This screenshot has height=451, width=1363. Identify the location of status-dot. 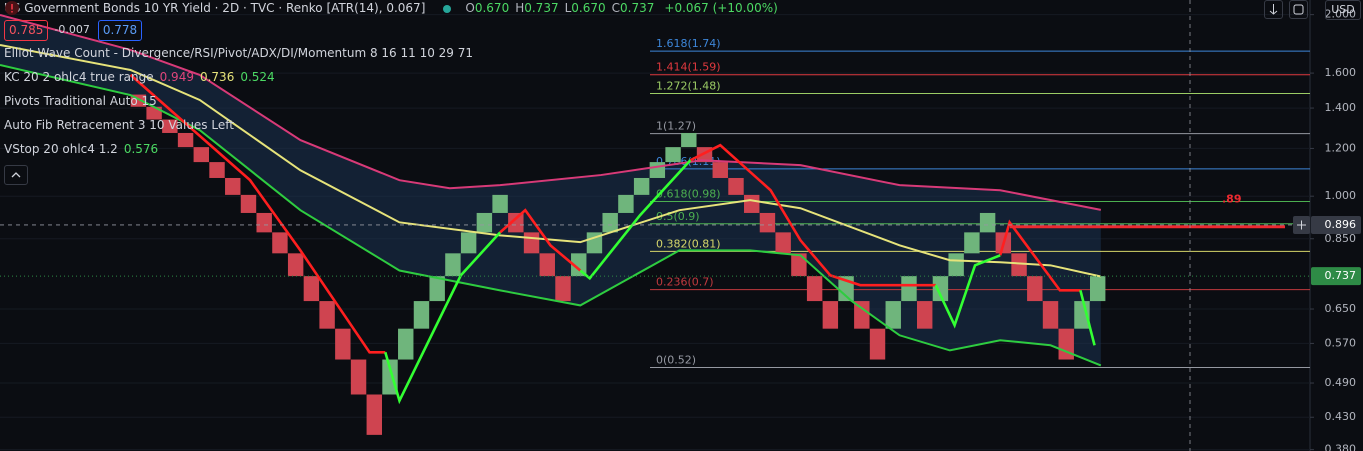
(447, 8).